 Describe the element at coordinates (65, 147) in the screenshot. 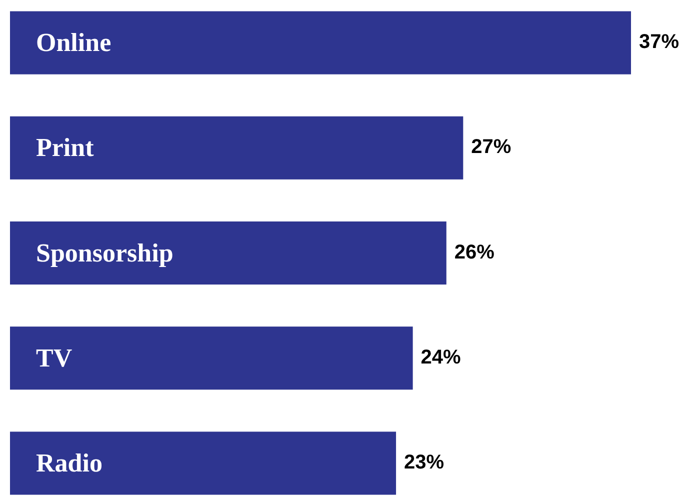

I see `y-tick-label: Print` at that location.